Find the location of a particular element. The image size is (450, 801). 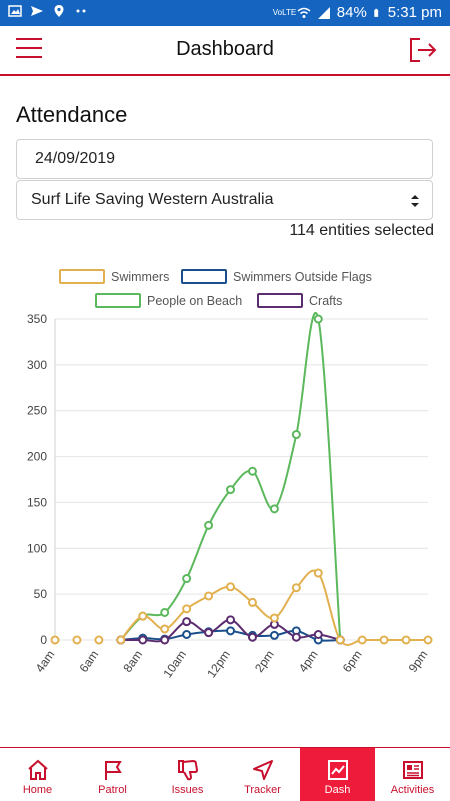

nav-activities: Activities is located at coordinates (412, 774).